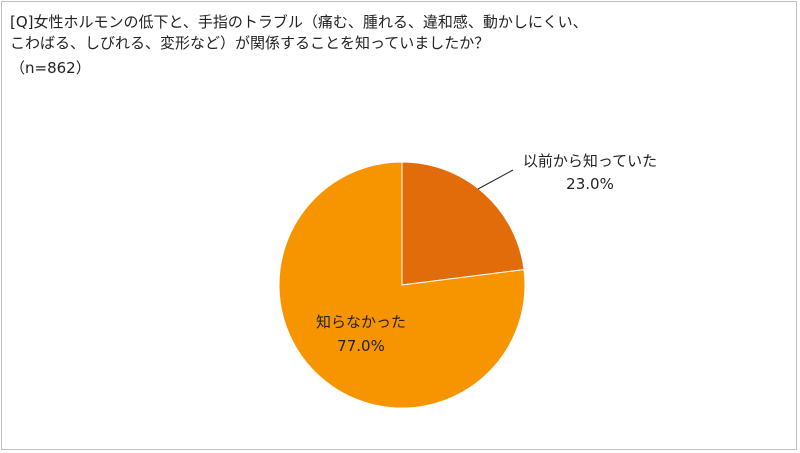 The height and width of the screenshot is (453, 800). Describe the element at coordinates (361, 322) in the screenshot. I see `slice-label-1: 知らなかった` at that location.